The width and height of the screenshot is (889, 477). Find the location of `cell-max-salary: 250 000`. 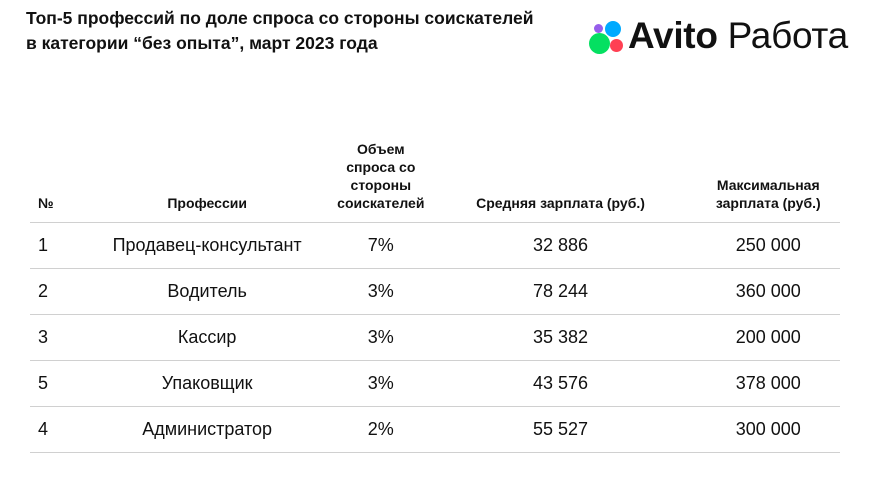

cell-max-salary: 250 000 is located at coordinates (768, 245).